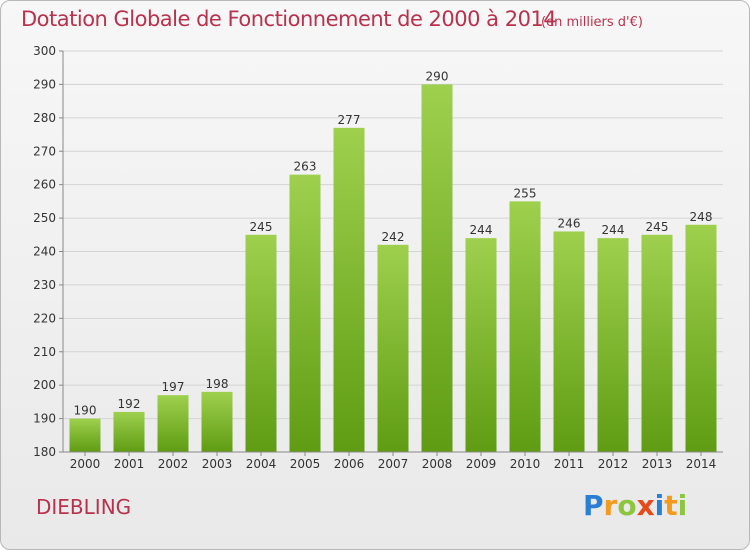 The image size is (750, 550). I want to click on x-tick-label: 2014, so click(701, 464).